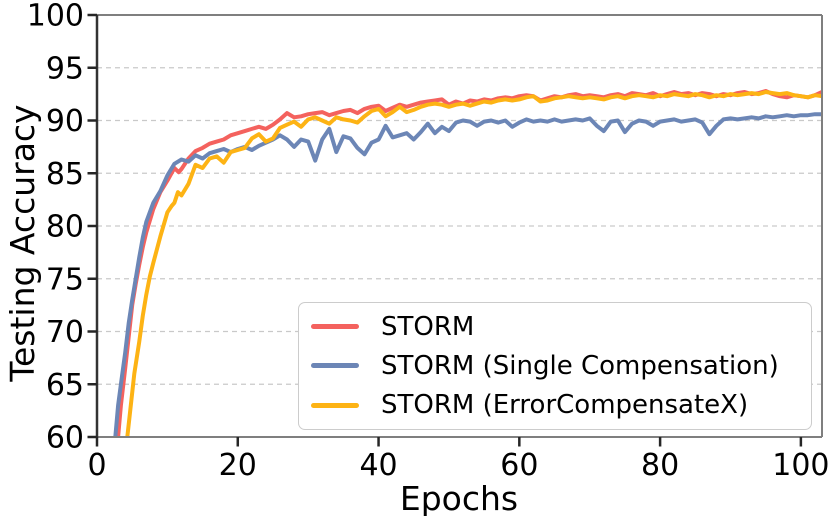  I want to click on y-tick-label: 95, so click(65, 68).